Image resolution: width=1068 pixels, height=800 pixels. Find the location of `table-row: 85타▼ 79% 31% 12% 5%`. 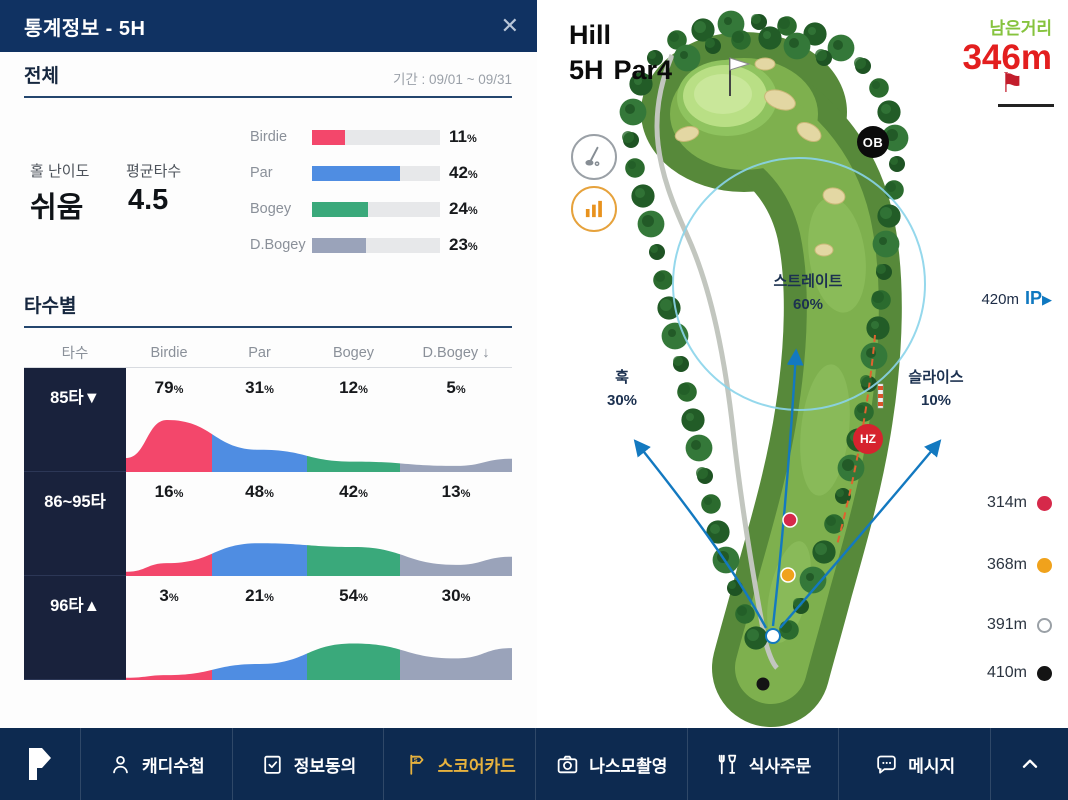

table-row: 85타▼ 79% 31% 12% 5% is located at coordinates (268, 420).